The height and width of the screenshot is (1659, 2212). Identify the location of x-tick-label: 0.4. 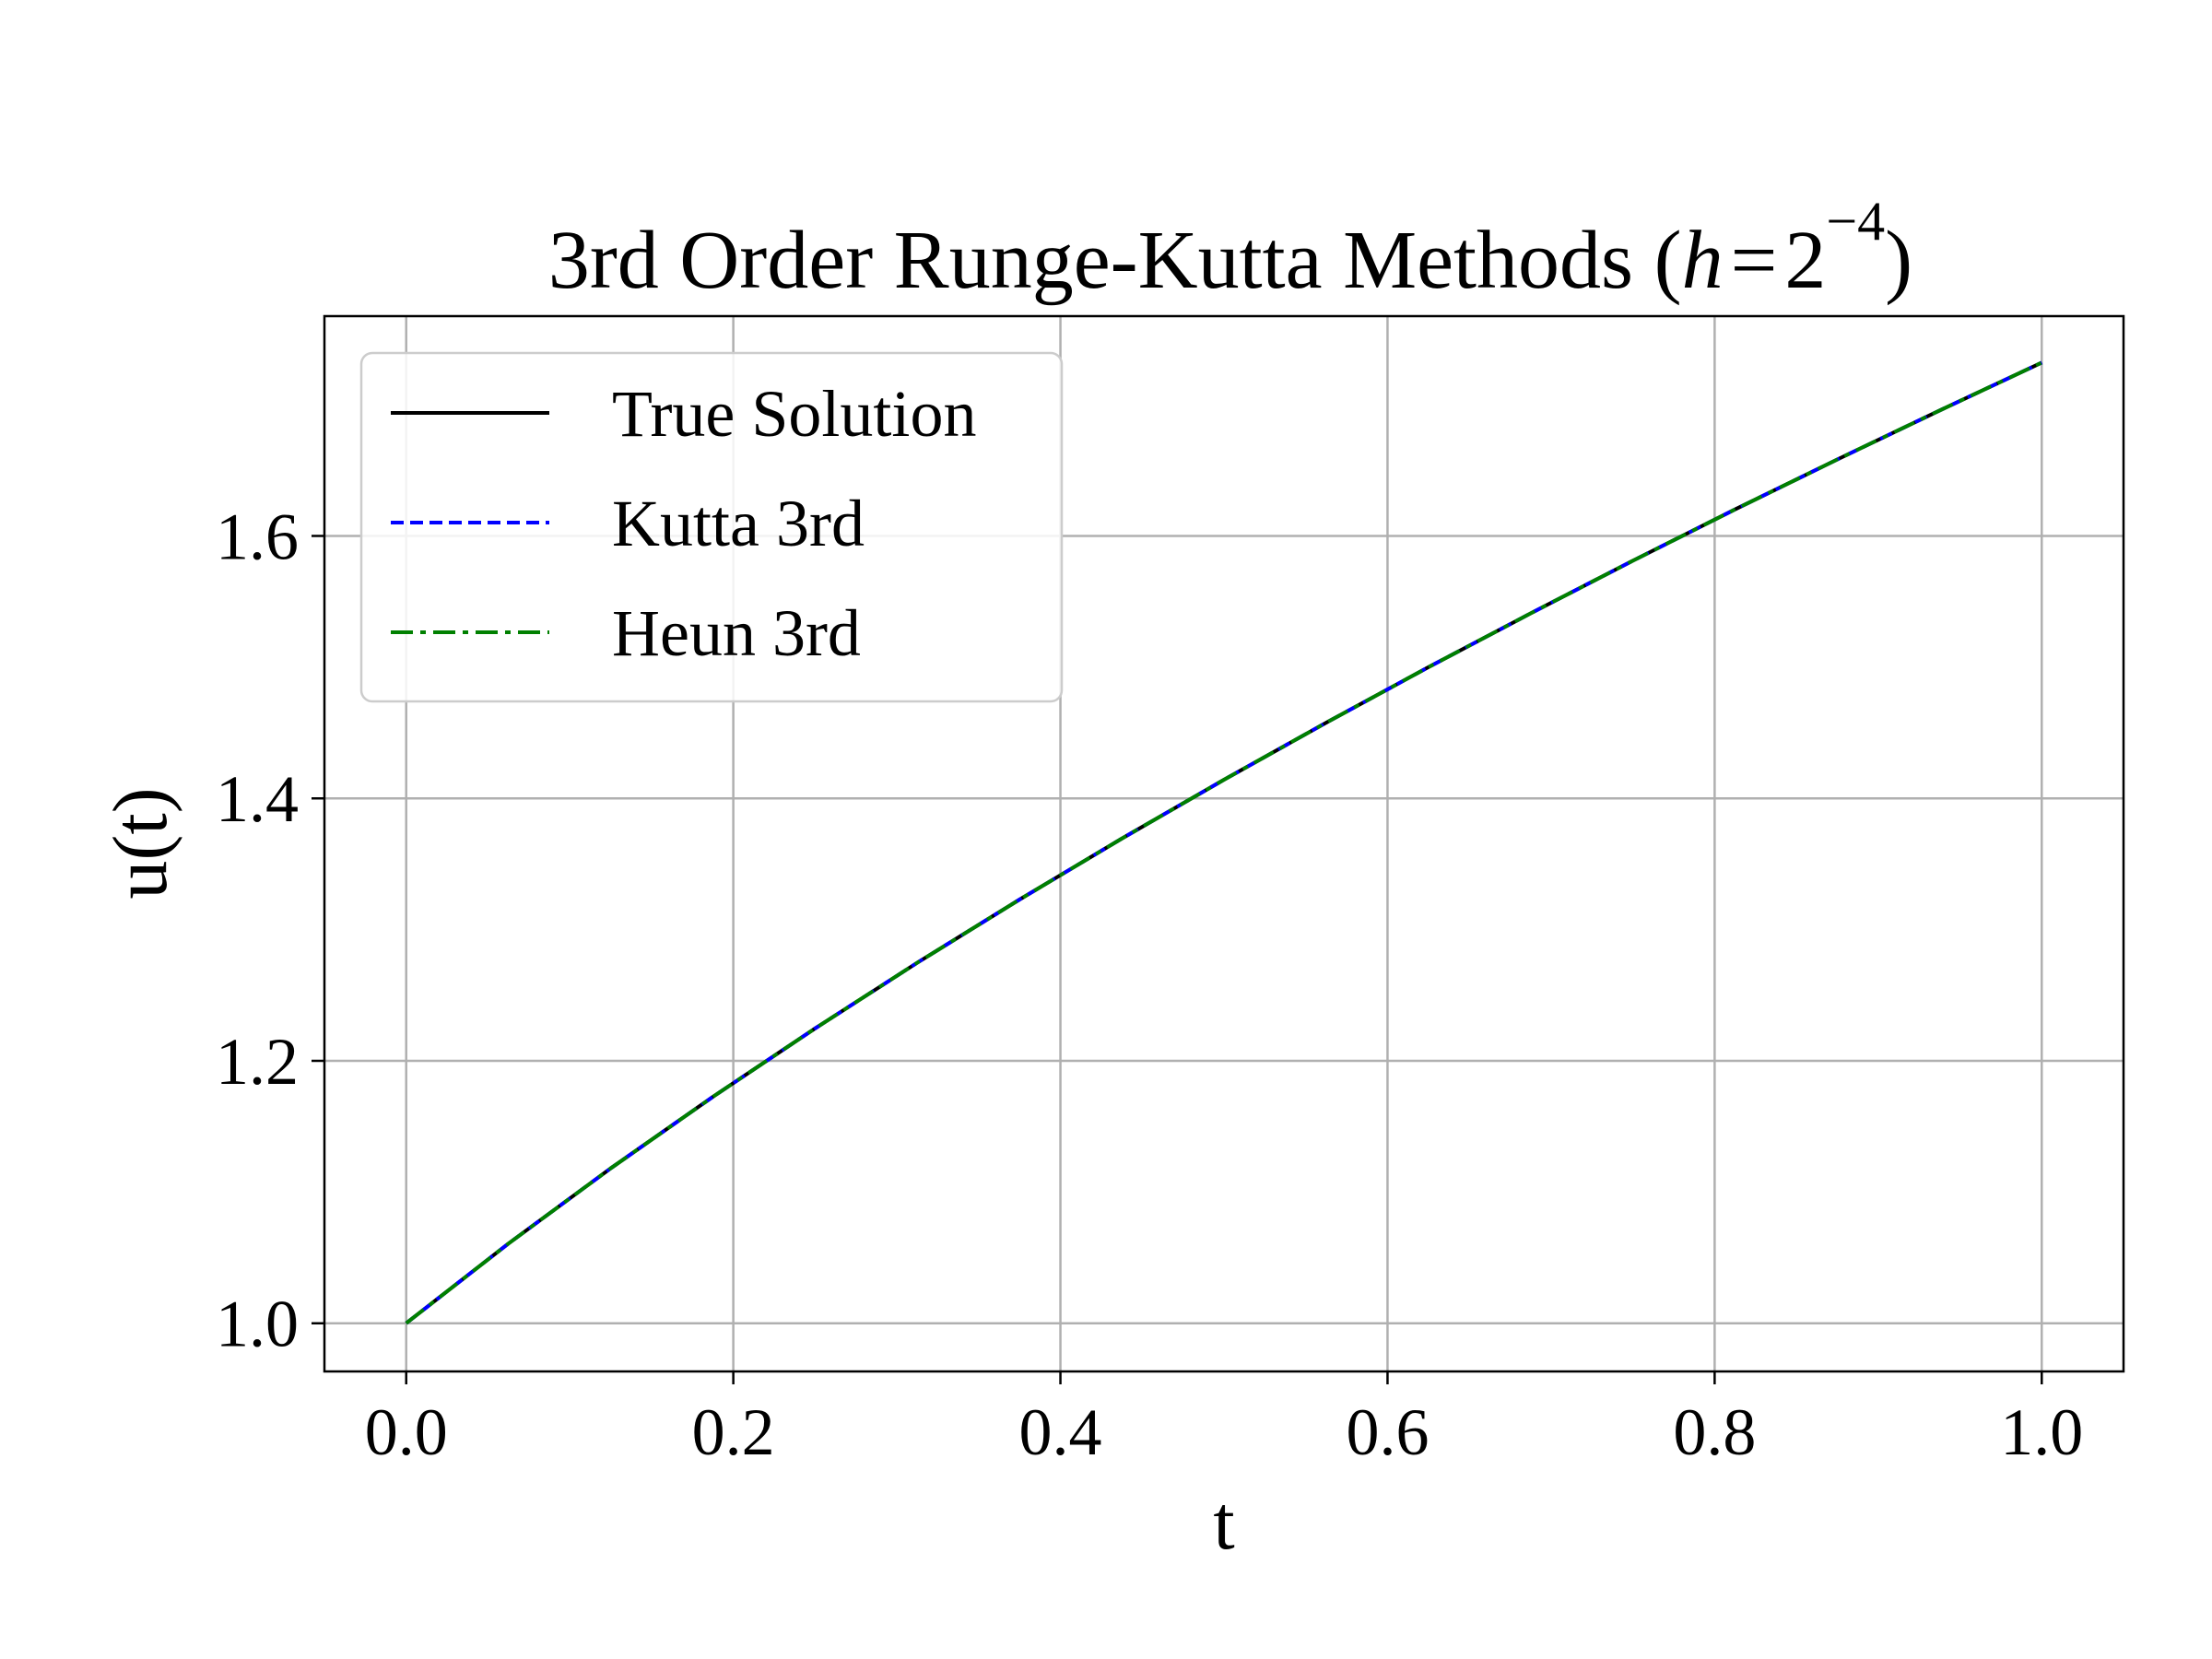
(1060, 1432).